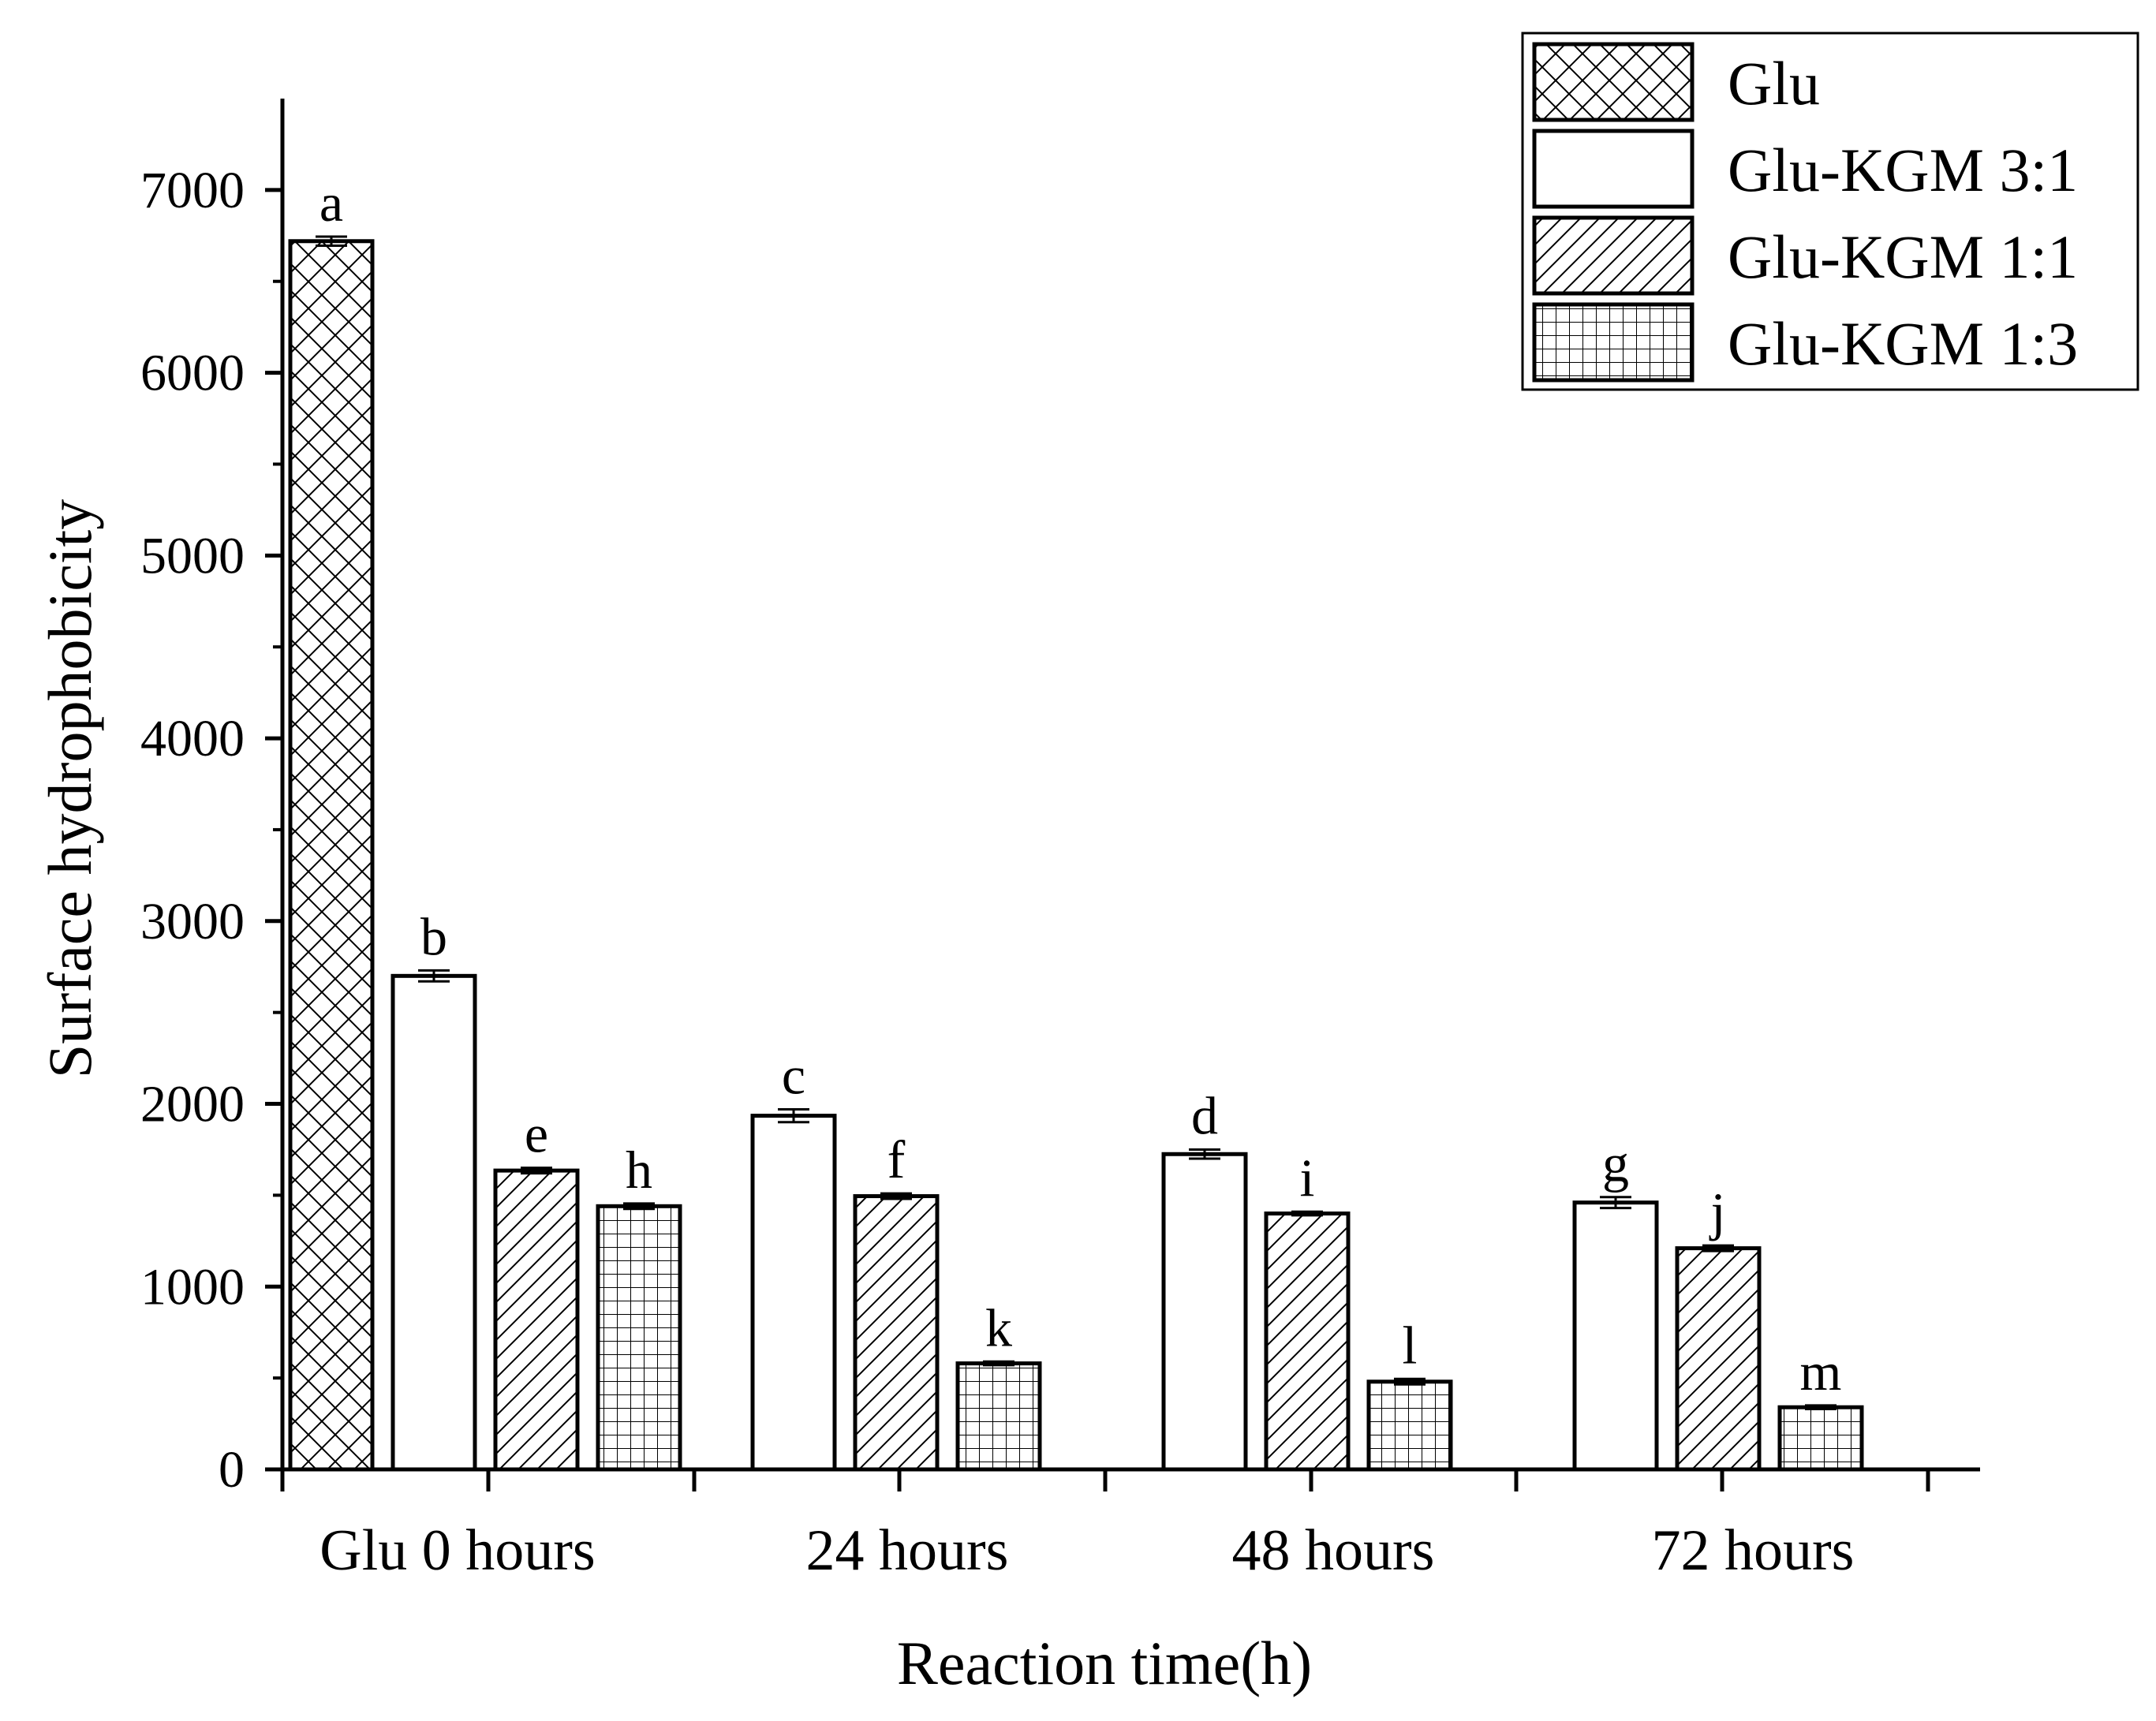 This screenshot has height=1721, width=2156. I want to click on x-axis-title: Reaction time(h), so click(1104, 1663).